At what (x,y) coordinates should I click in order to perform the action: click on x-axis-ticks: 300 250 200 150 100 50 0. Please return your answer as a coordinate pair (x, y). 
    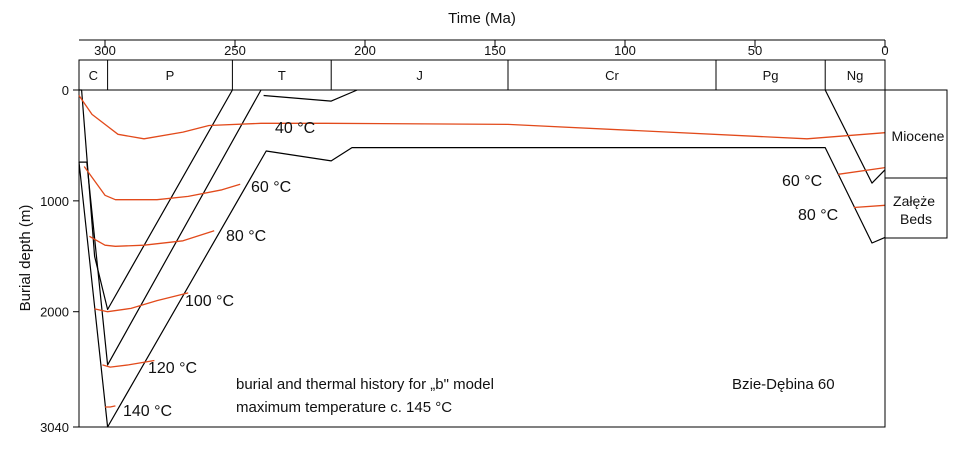
    Looking at the image, I should click on (484, 48).